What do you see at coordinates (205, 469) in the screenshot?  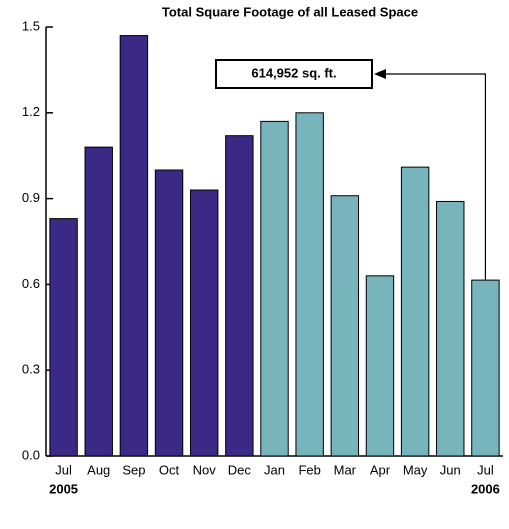 I see `x-tick-label: Nov` at bounding box center [205, 469].